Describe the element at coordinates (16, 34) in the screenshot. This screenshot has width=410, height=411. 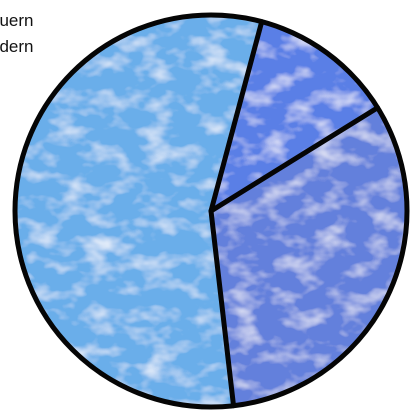
I see `legend: euern edern` at that location.